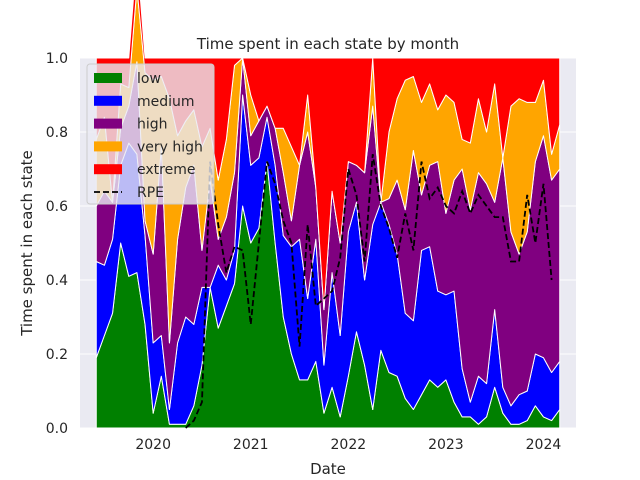 The height and width of the screenshot is (480, 640). I want to click on x-ticks: 2020 2021 2022 2023 2024, so click(348, 445).